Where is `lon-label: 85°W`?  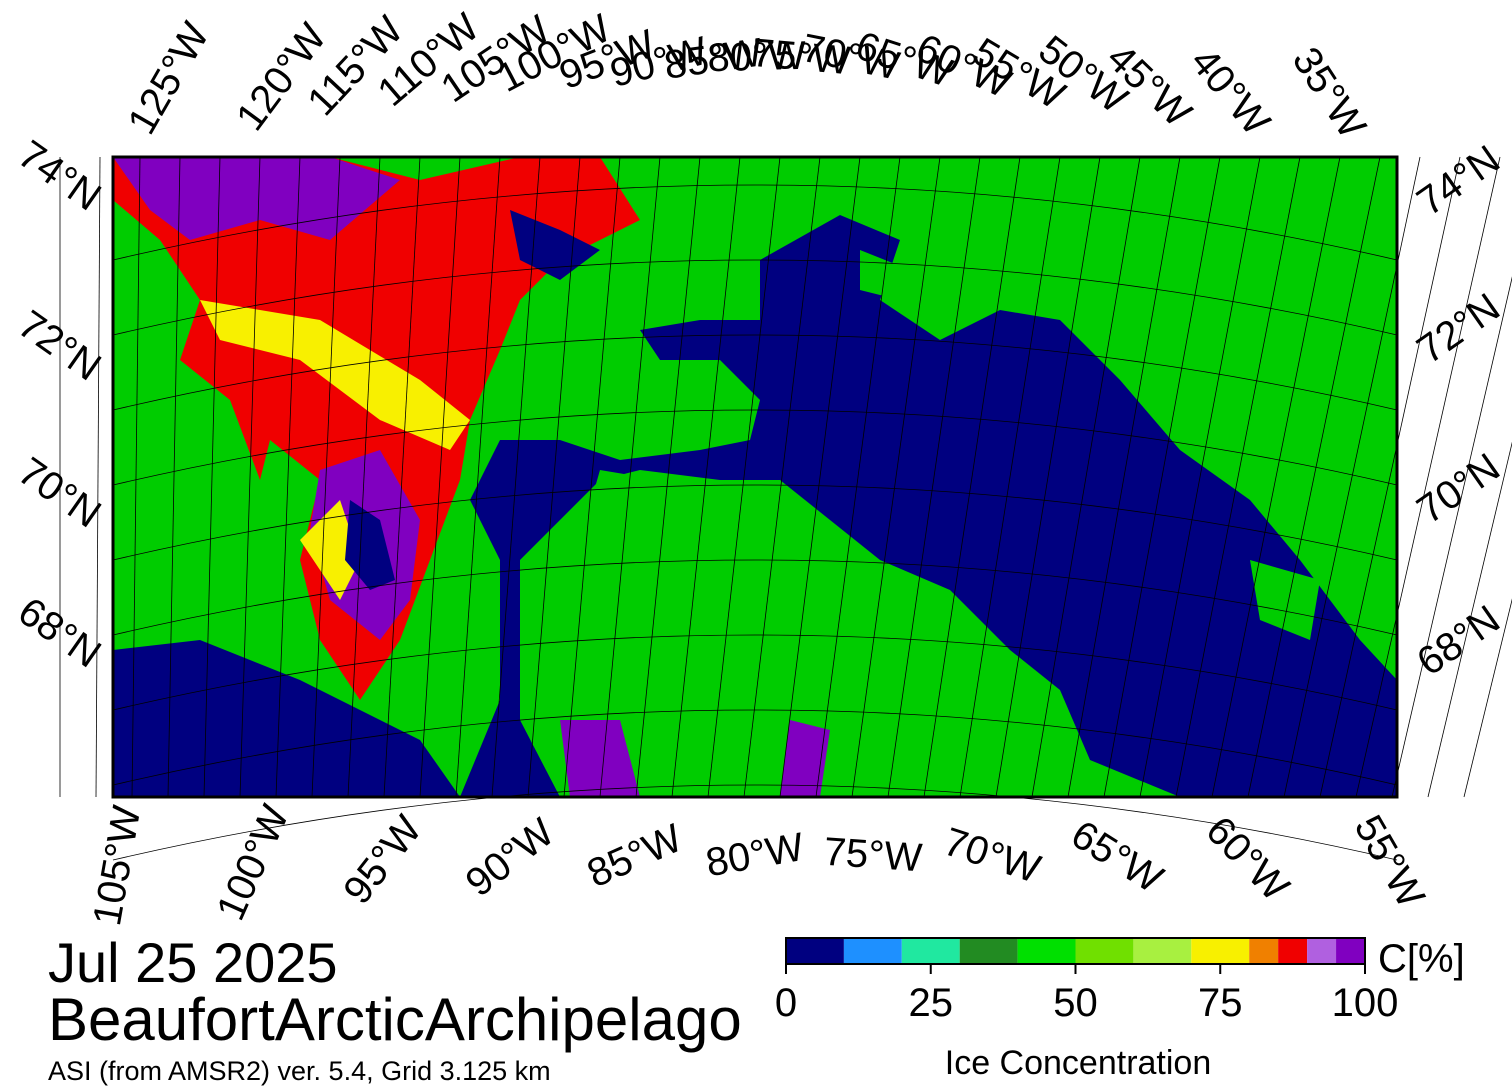
lon-label: 85°W is located at coordinates (635, 856).